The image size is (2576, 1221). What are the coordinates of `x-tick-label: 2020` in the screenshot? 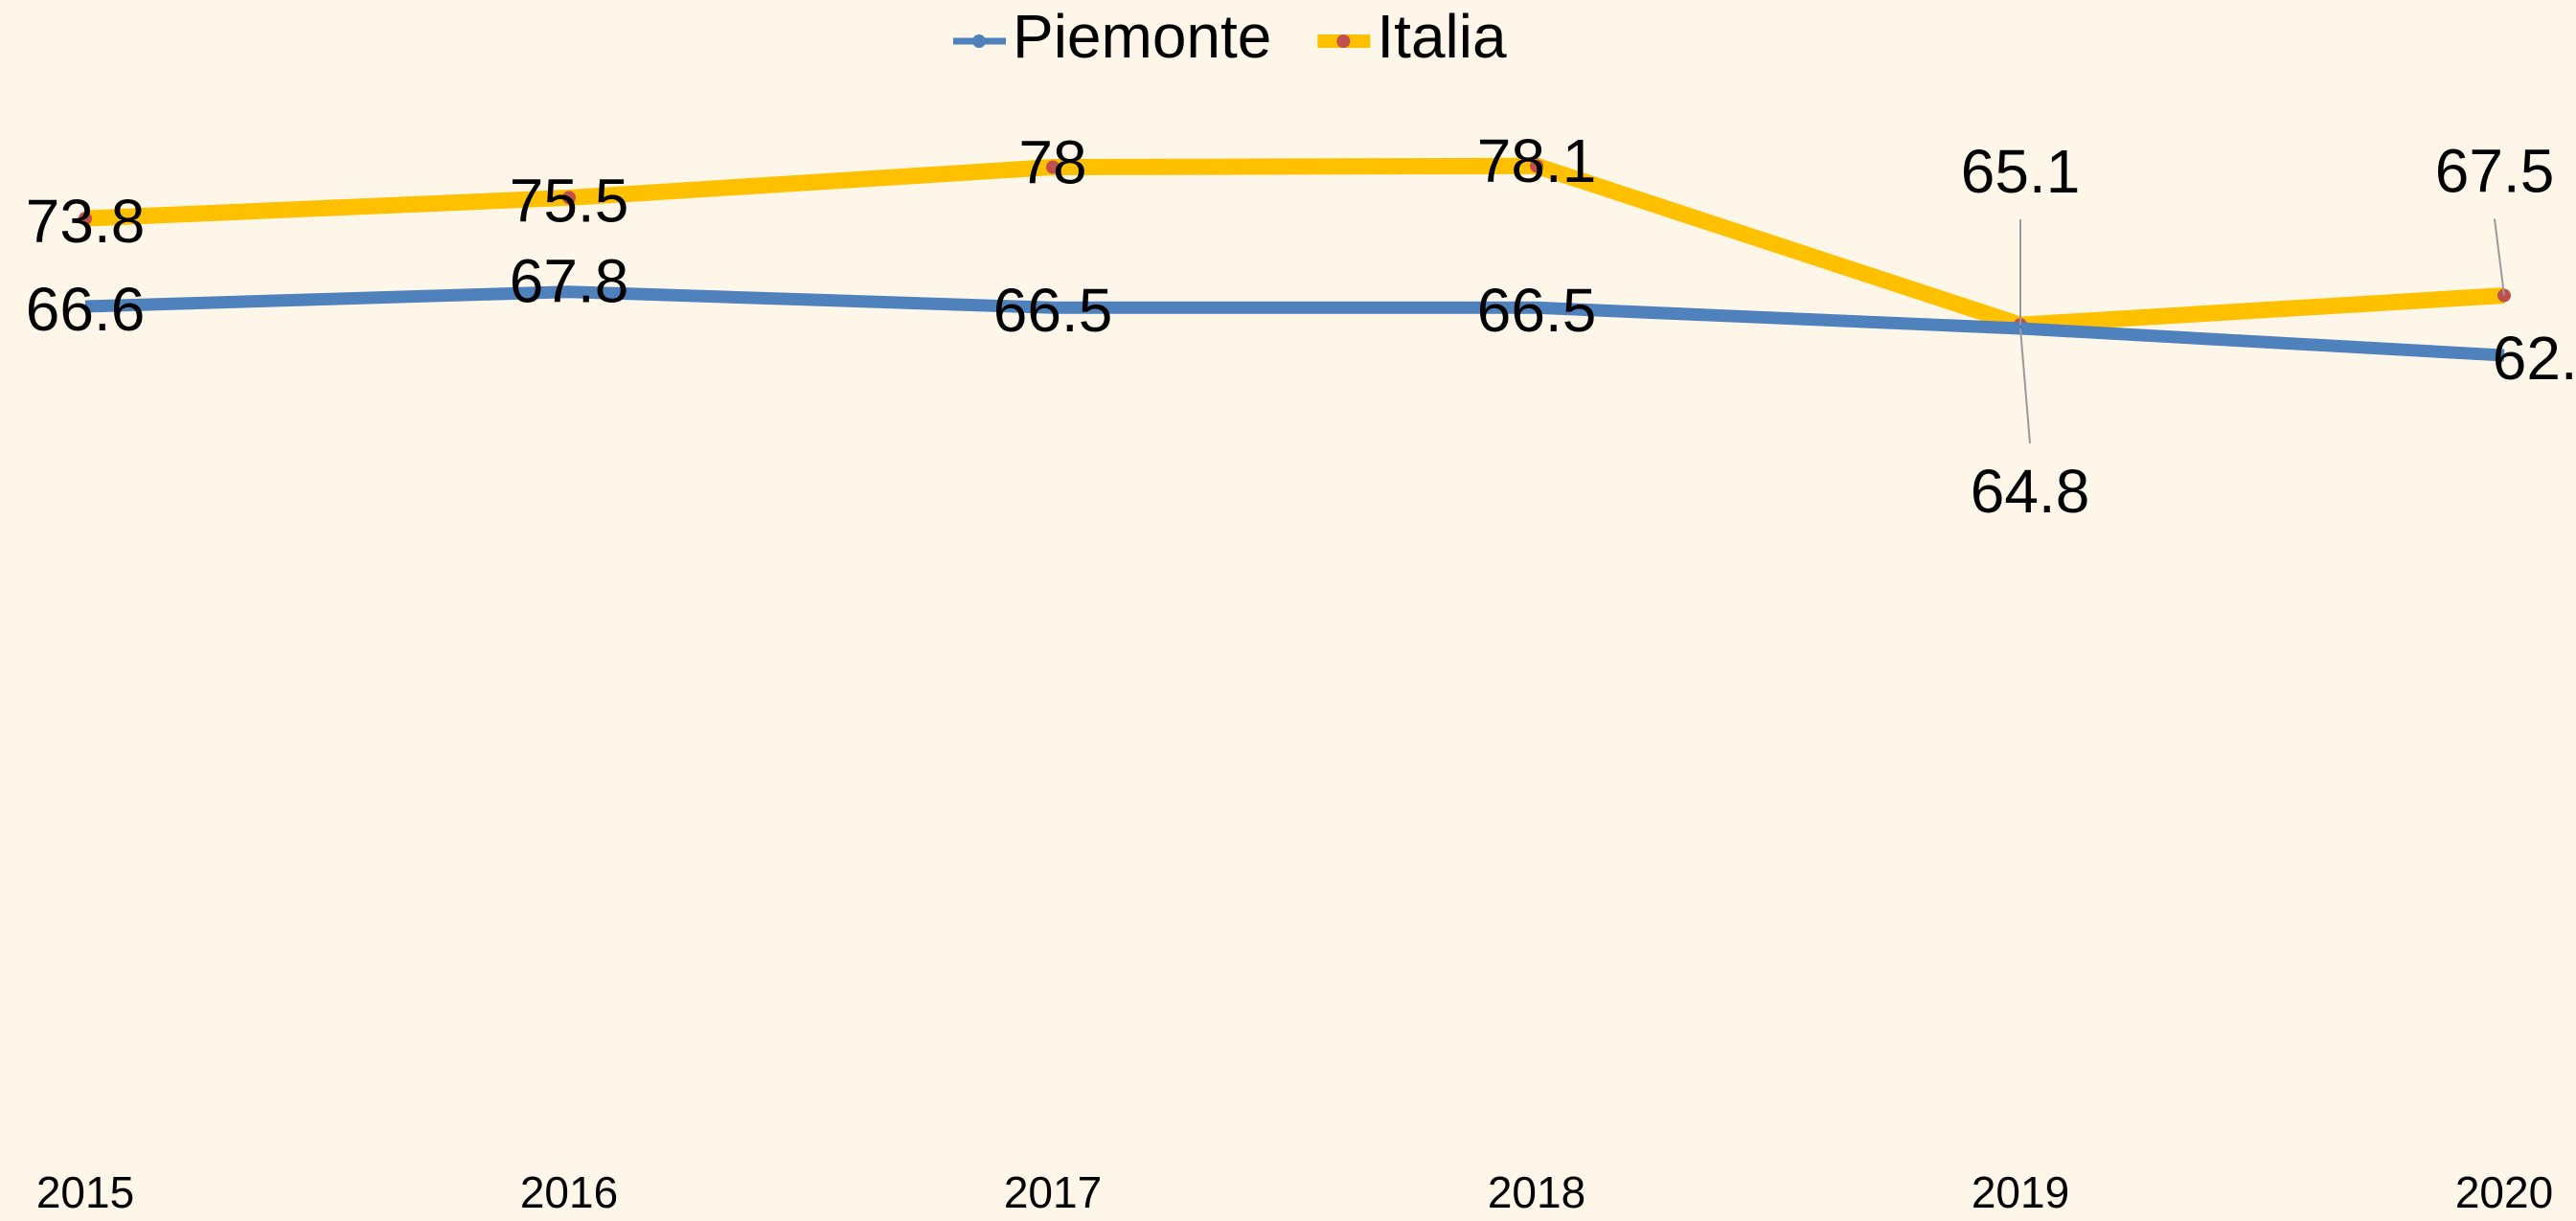 It's located at (2504, 1192).